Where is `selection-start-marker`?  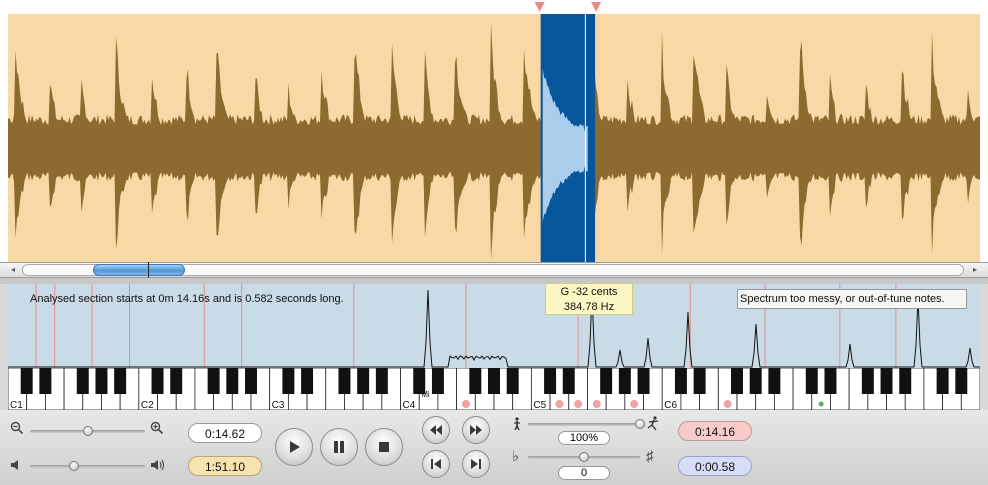
selection-start-marker is located at coordinates (539, 7).